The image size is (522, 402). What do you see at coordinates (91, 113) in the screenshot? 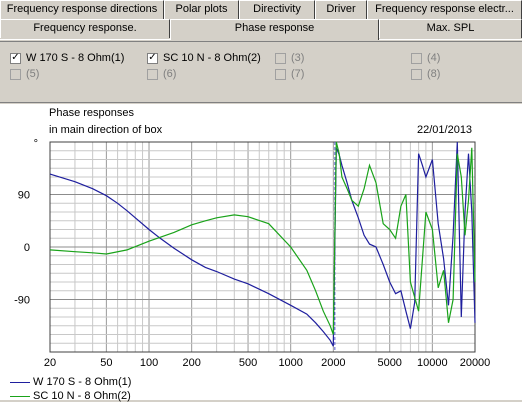
I see `chart-title: Phase responses` at bounding box center [91, 113].